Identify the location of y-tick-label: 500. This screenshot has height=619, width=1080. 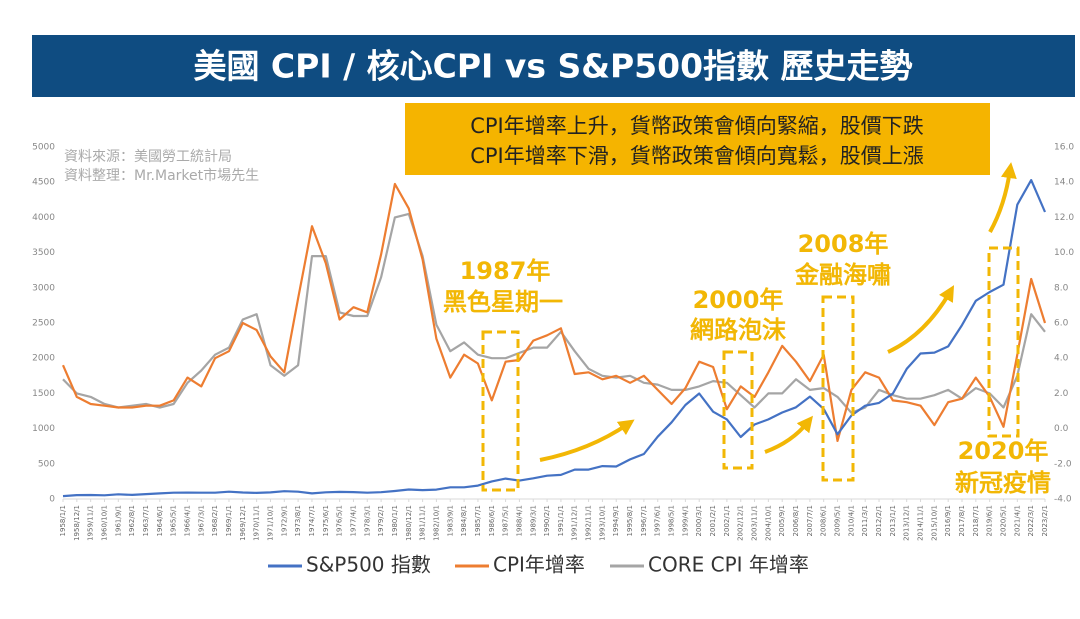
(46, 464).